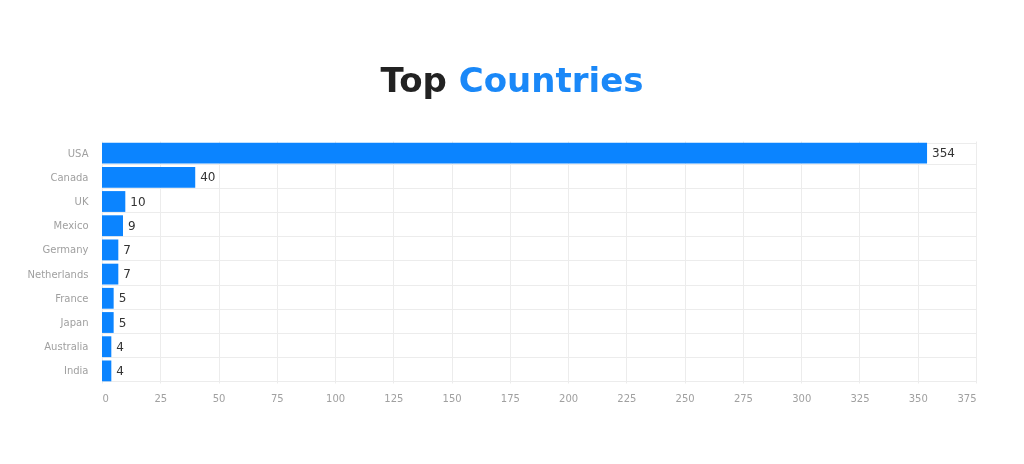 The height and width of the screenshot is (464, 1024). Describe the element at coordinates (918, 398) in the screenshot. I see `x-tick-label: 350` at that location.